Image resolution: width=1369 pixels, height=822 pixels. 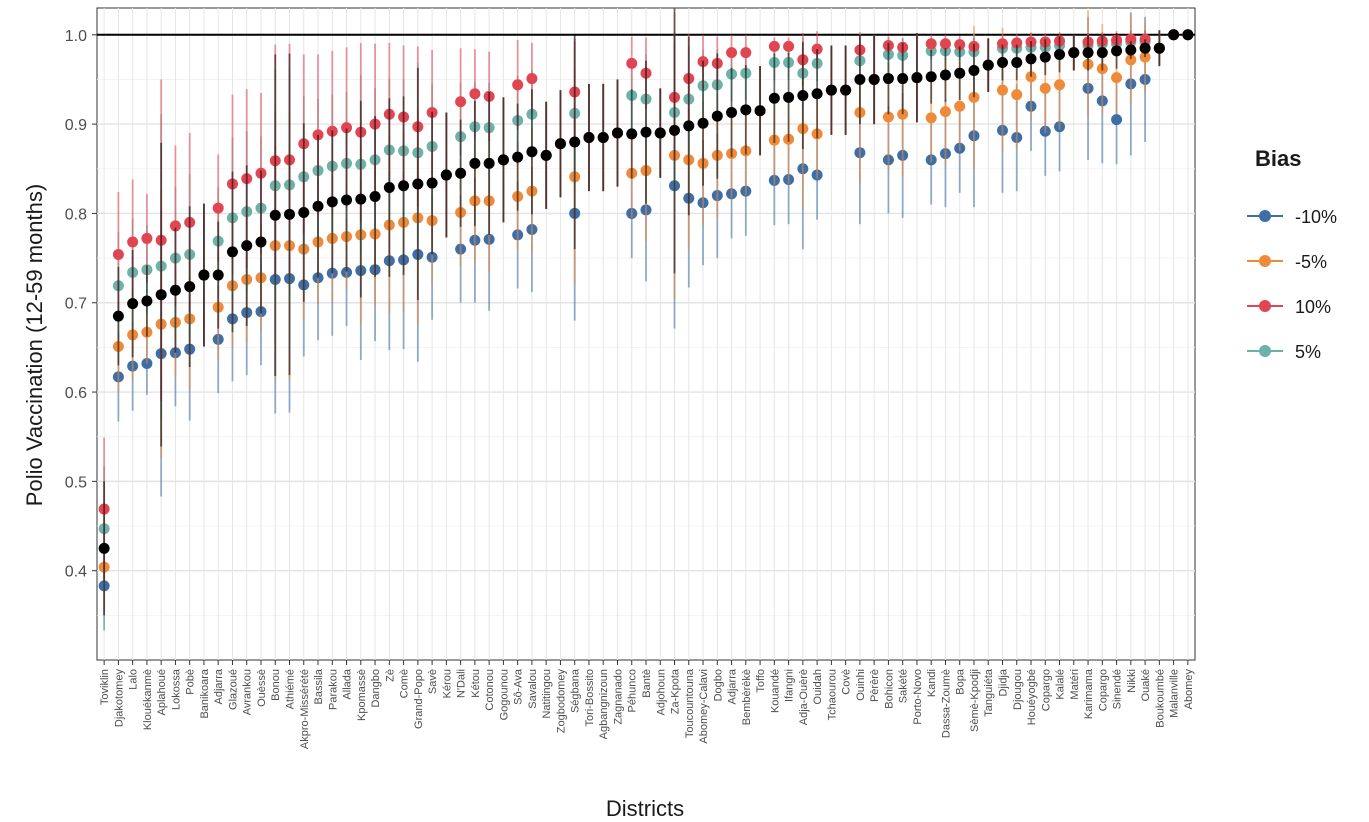 What do you see at coordinates (362, 695) in the screenshot?
I see `x-tick-label: Kpomassè` at bounding box center [362, 695].